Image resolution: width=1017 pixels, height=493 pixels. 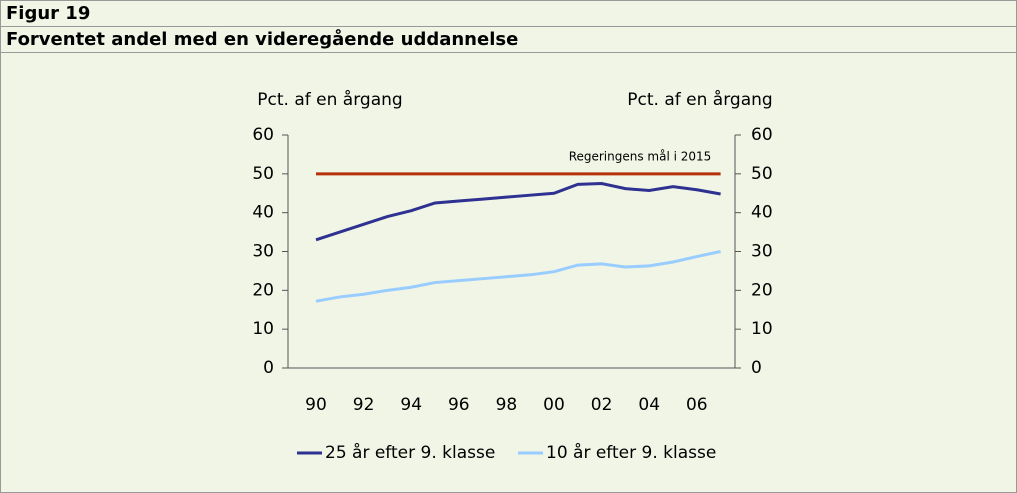 I want to click on y-tick-label: 0, so click(x=268, y=368).